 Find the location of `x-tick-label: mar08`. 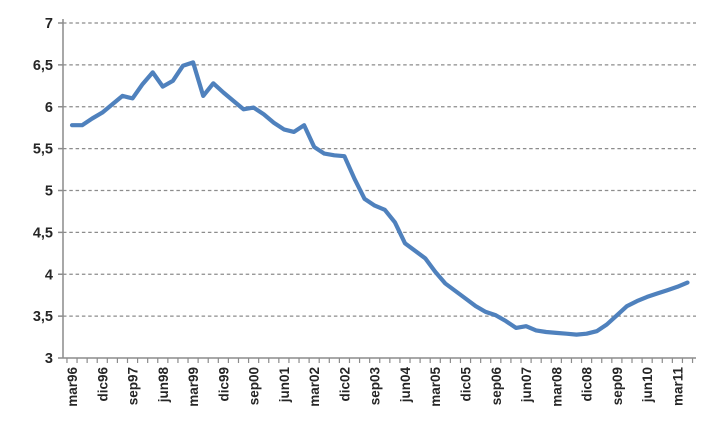

x-tick-label: mar08 is located at coordinates (556, 387).